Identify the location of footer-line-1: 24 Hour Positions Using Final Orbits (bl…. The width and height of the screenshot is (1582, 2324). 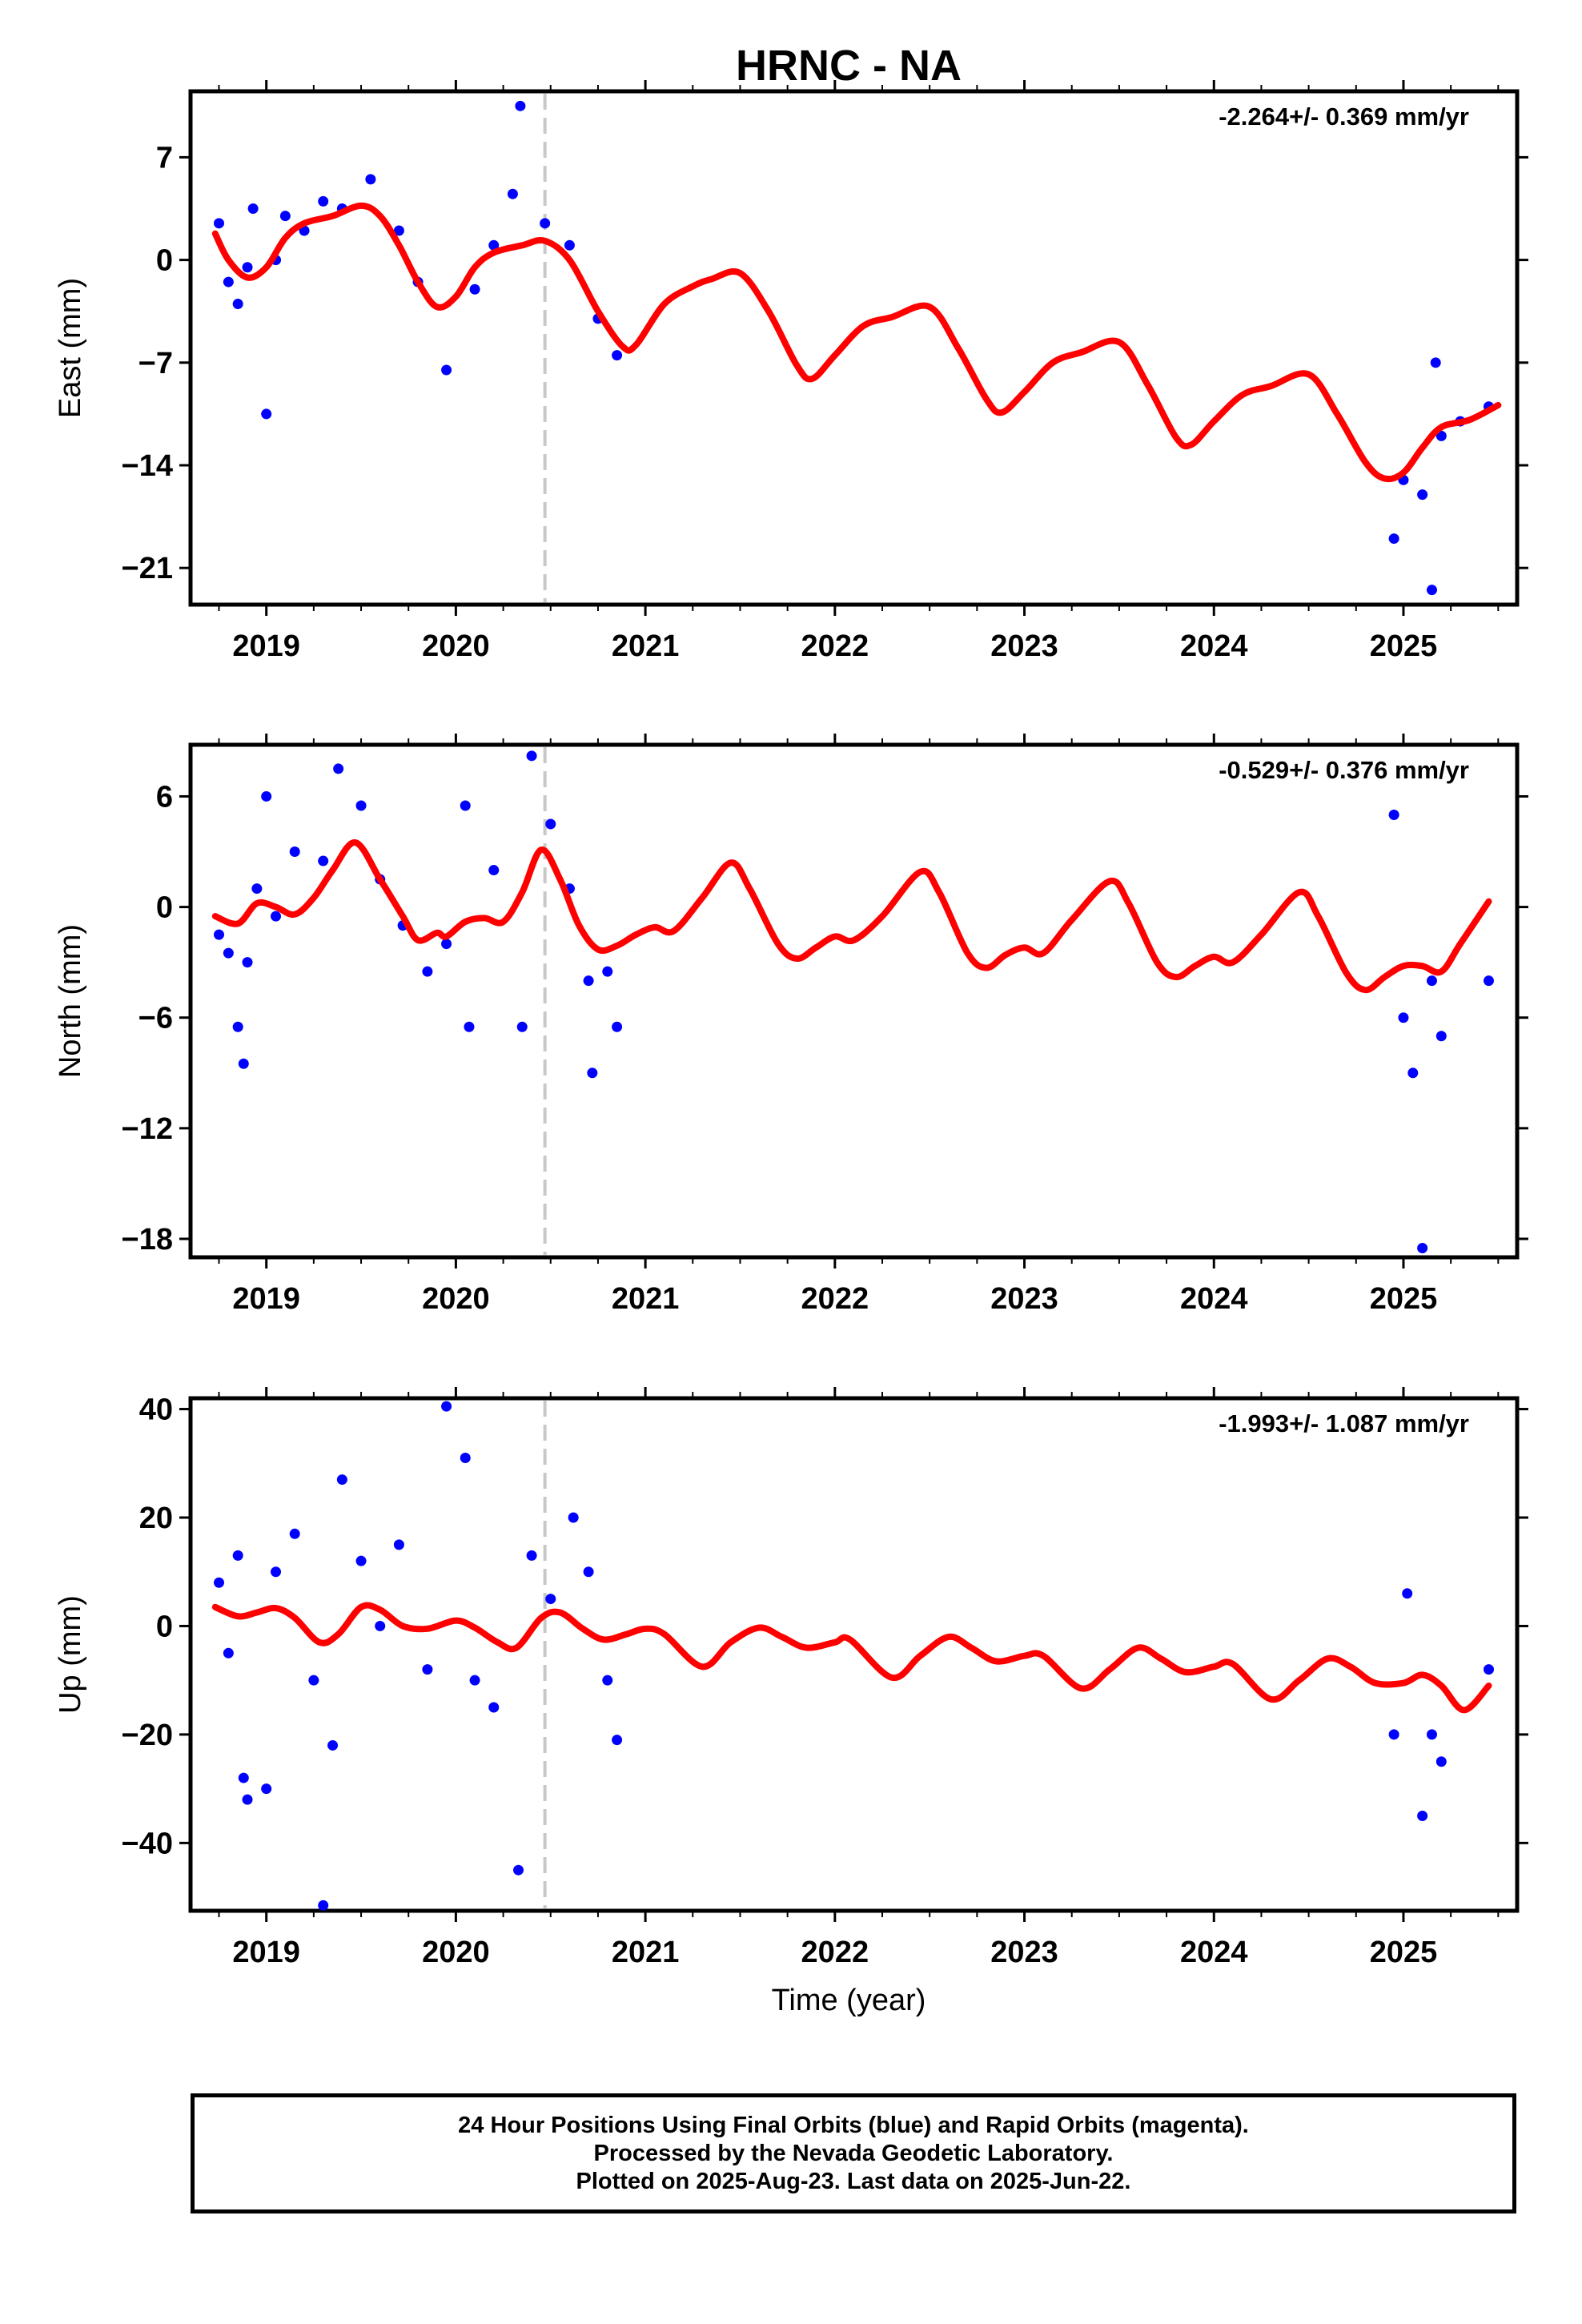
(853, 2125).